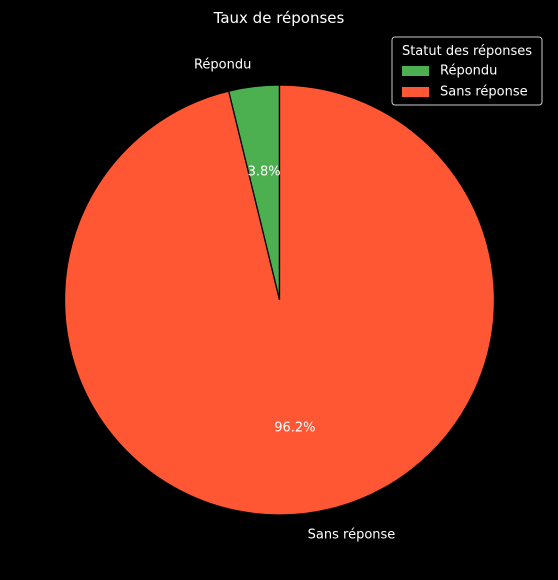  I want to click on legend-entry-sans-reponse: Sans réponse, so click(484, 92).